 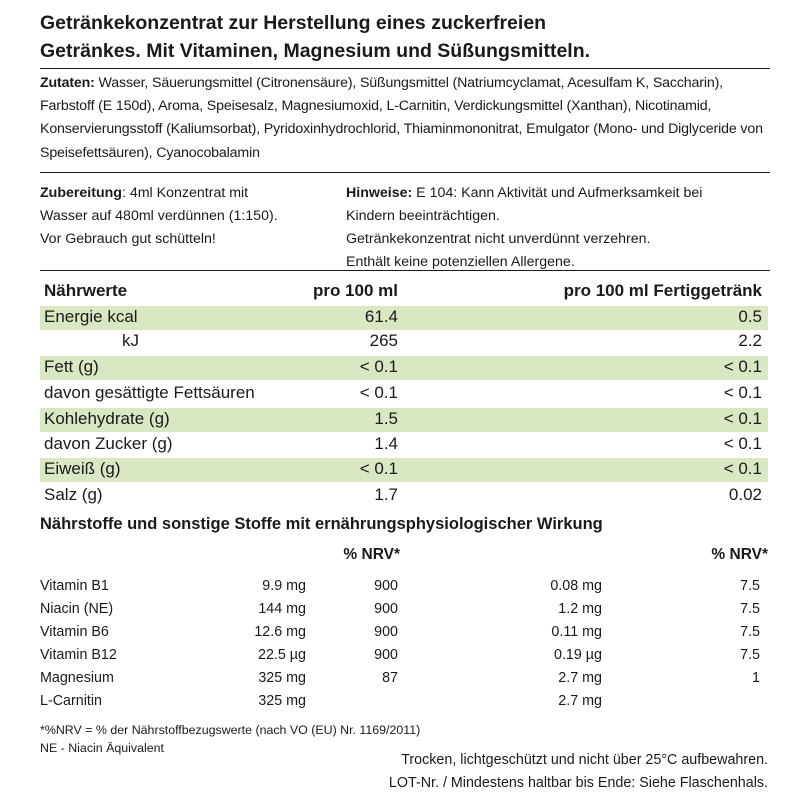 What do you see at coordinates (576, 586) in the screenshot?
I see `nutrient-amount-drink: 0.08 mg` at bounding box center [576, 586].